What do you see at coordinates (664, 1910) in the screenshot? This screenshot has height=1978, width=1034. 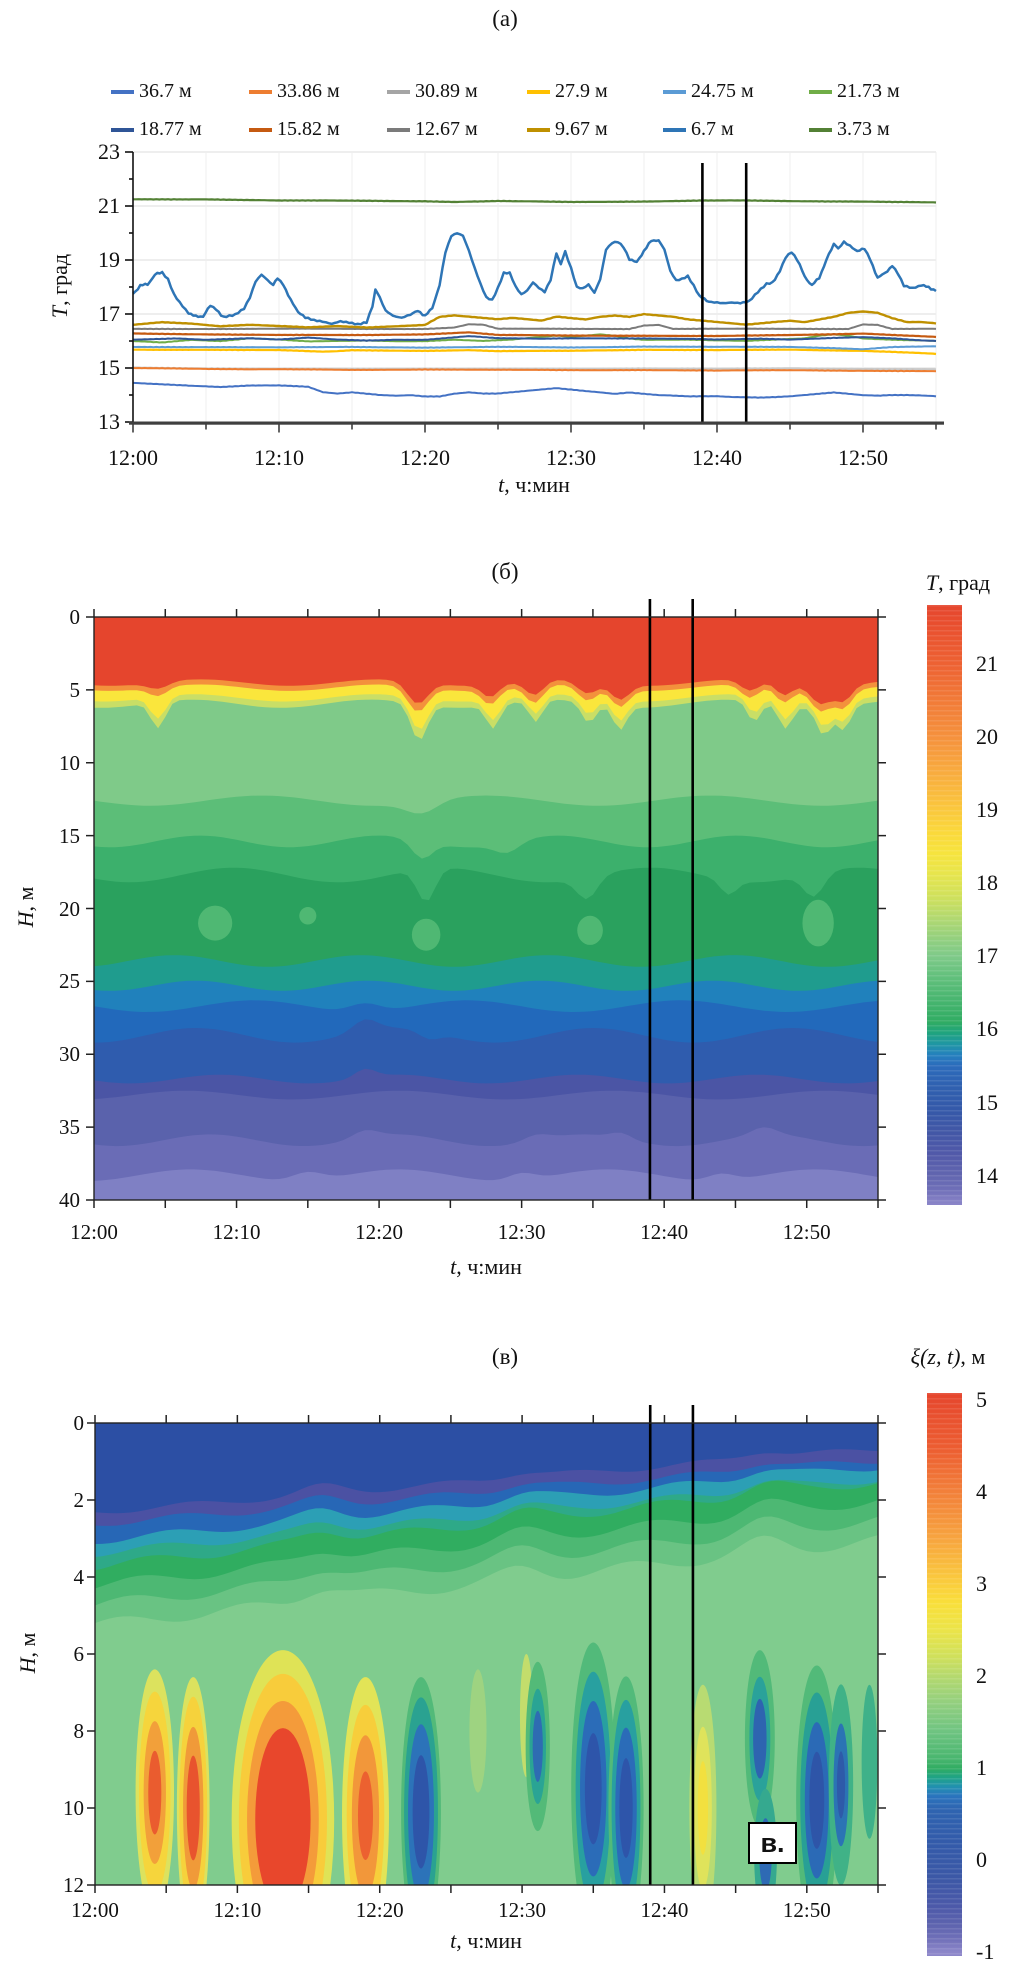 I see `panel-v-x-tick-label: 12:40` at bounding box center [664, 1910].